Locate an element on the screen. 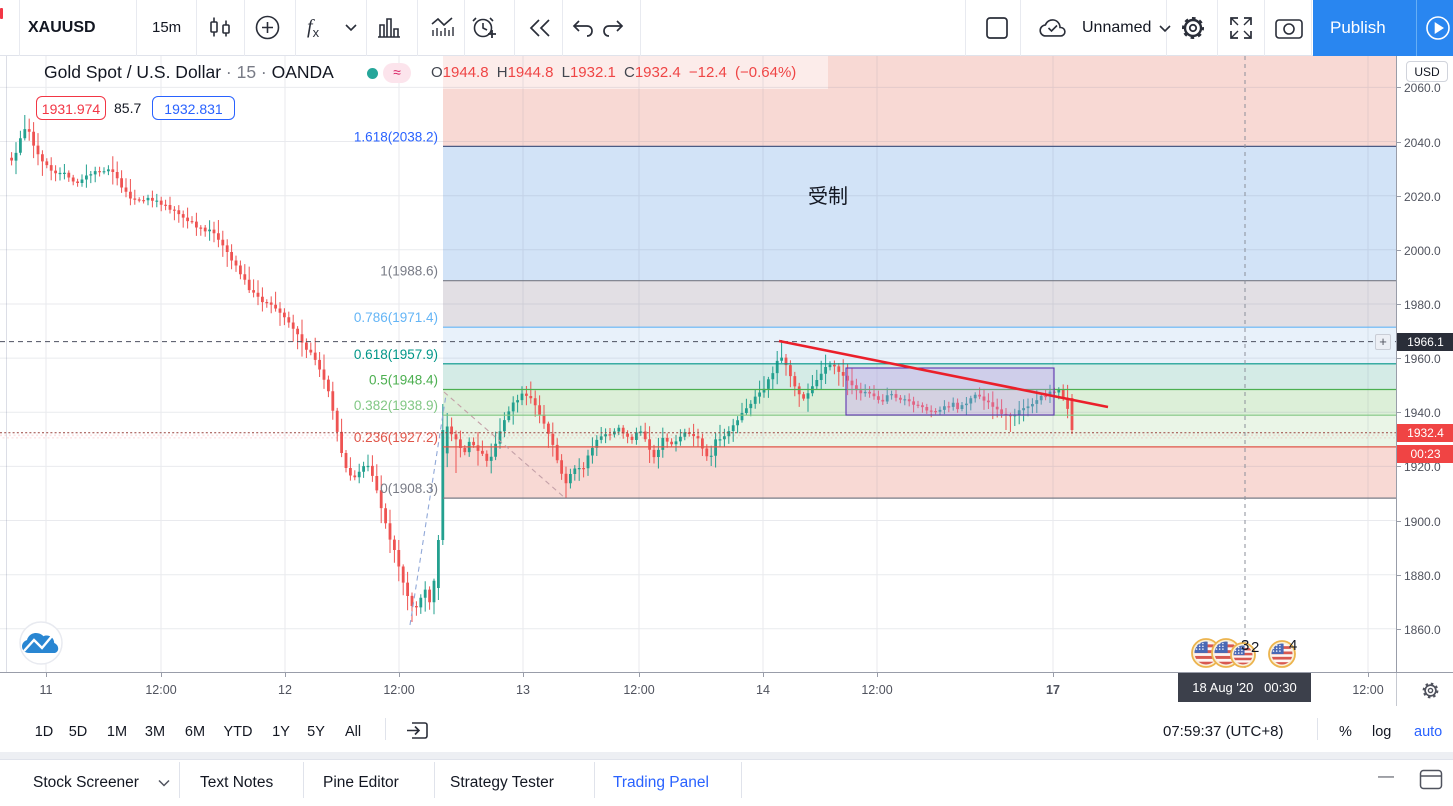 This screenshot has width=1453, height=806. svg-text: 受制 is located at coordinates (828, 196).